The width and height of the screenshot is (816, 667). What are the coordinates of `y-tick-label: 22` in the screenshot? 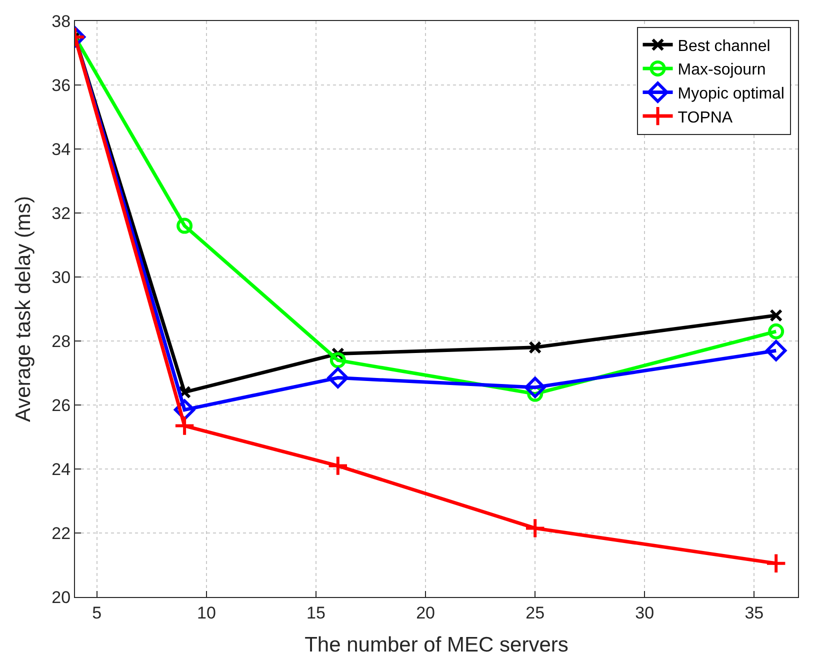 It's located at (61, 533).